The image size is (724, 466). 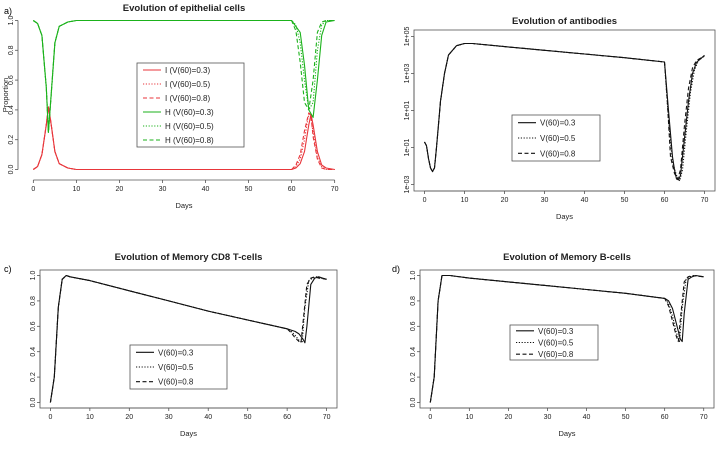 I want to click on legend-label: H (V(60)=0.8), so click(x=189, y=140).